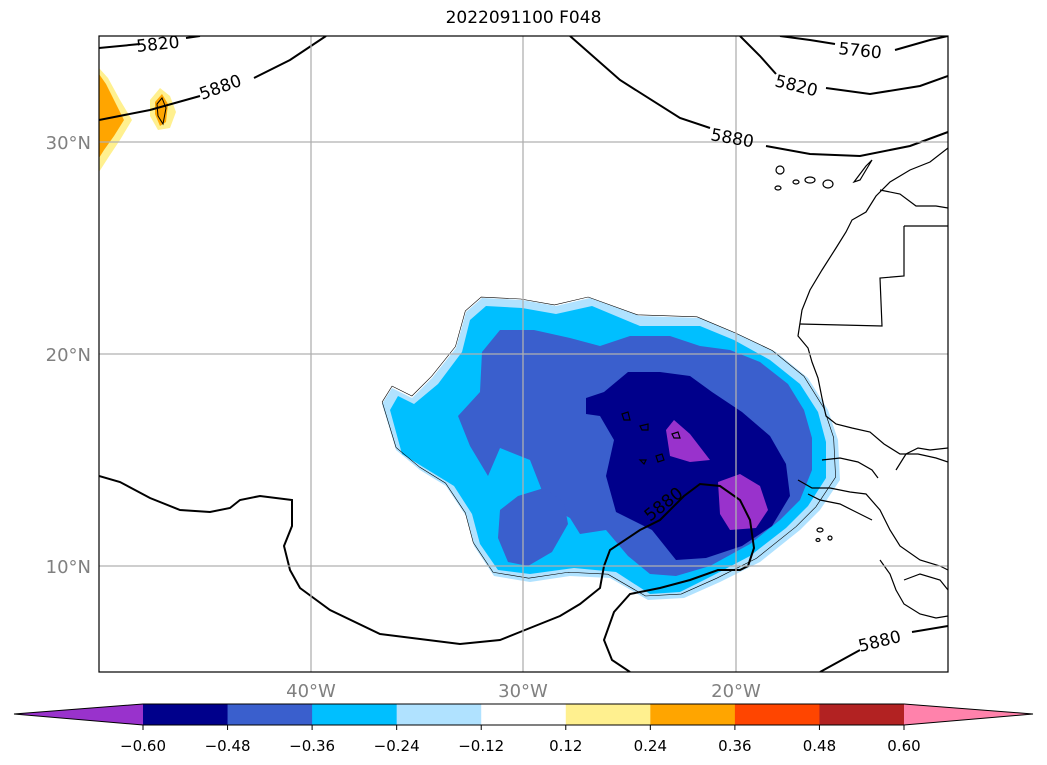  Describe the element at coordinates (68, 567) in the screenshot. I see `lat-label-10n: 10°N` at that location.